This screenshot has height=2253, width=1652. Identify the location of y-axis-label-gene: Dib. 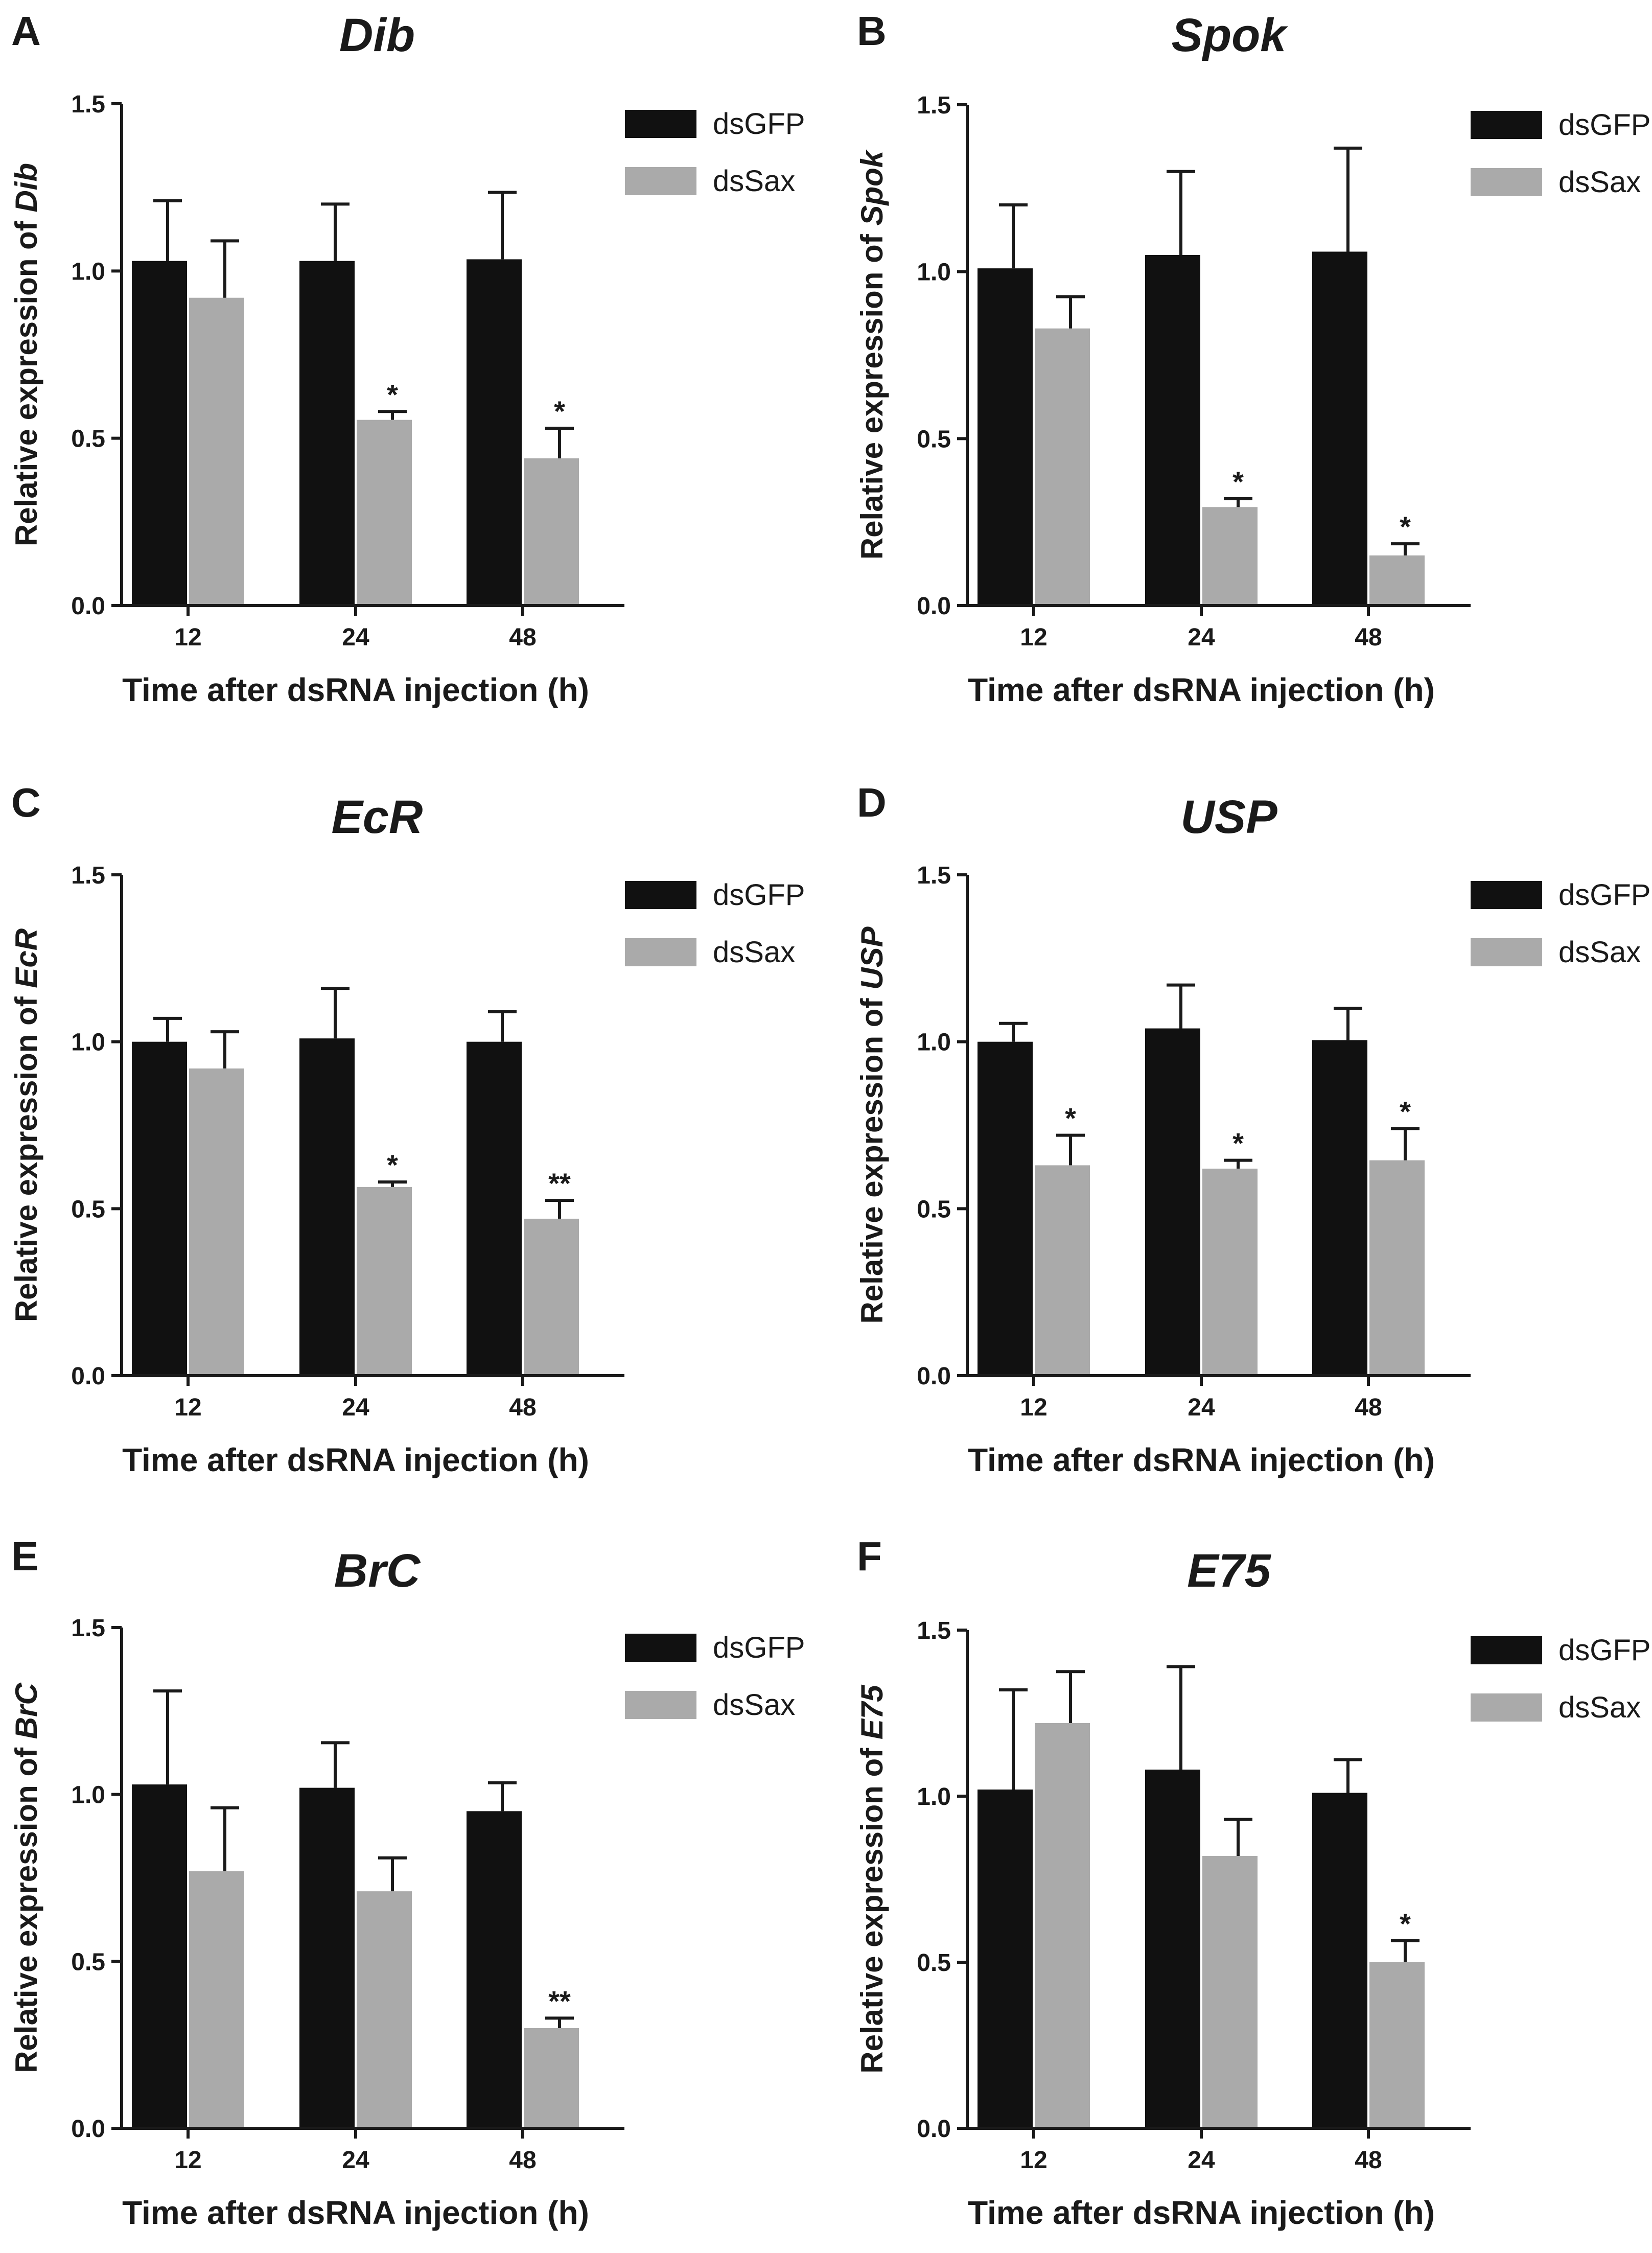
(26, 188).